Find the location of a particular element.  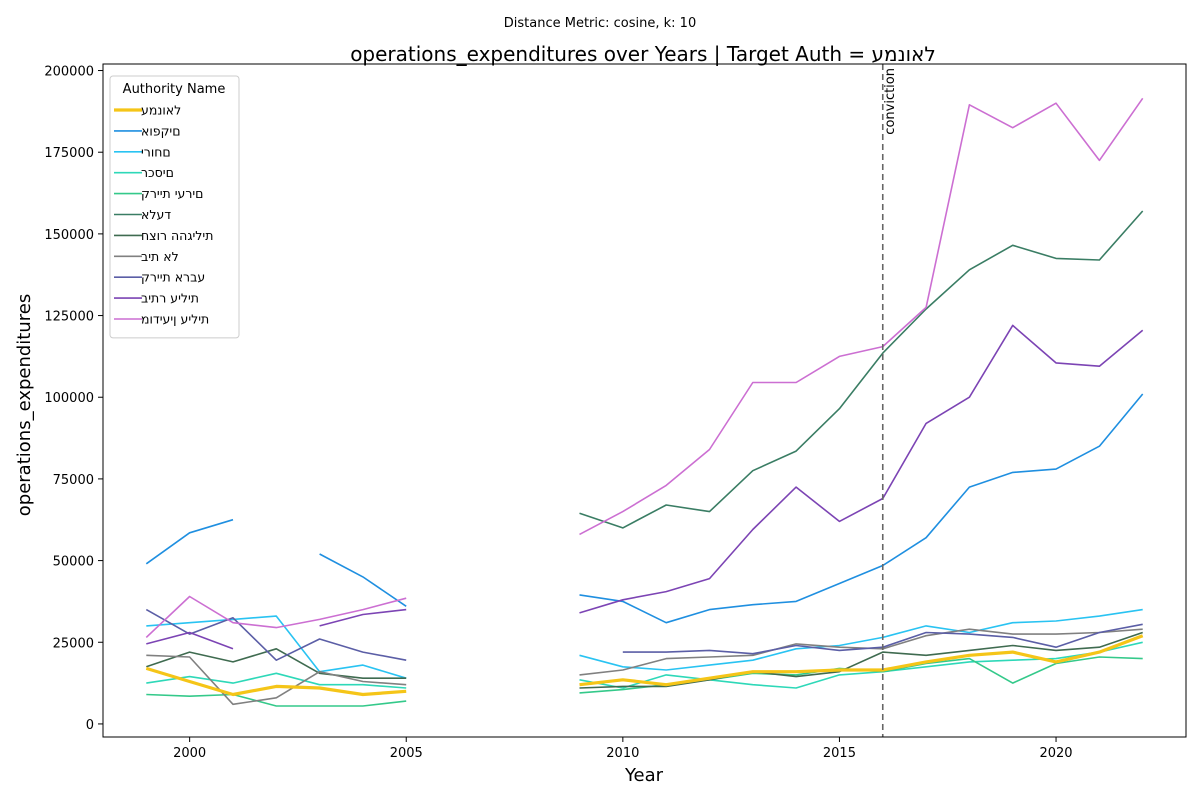

legend-label-8: עברא תיירק is located at coordinates (173, 277).